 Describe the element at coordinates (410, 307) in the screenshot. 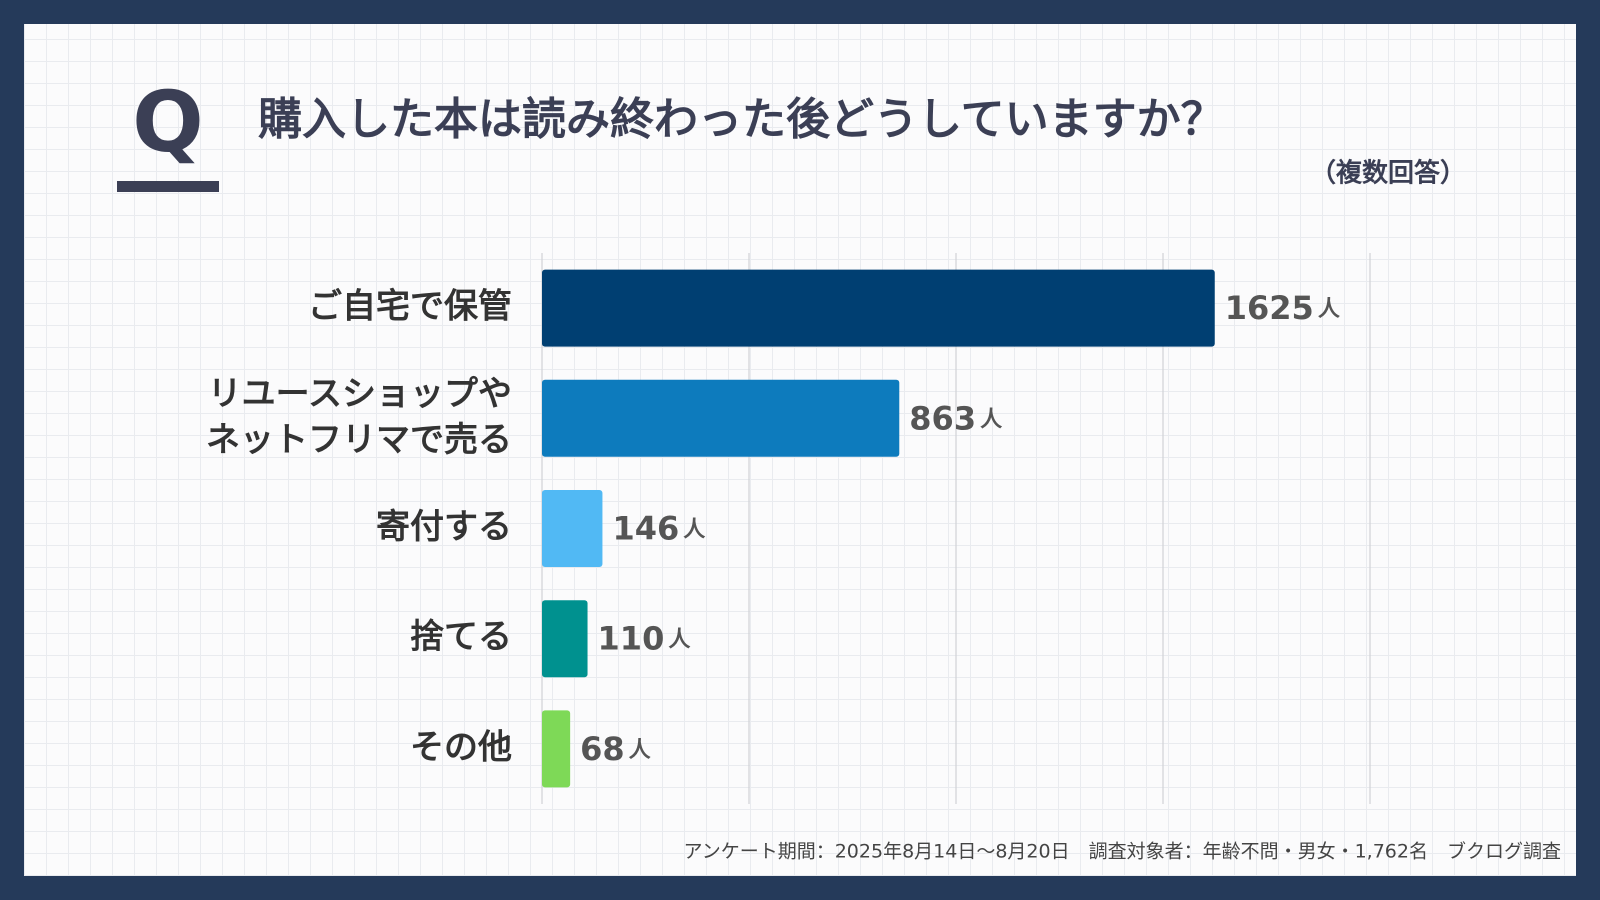

I see `category-label: ご自宅で保管` at that location.